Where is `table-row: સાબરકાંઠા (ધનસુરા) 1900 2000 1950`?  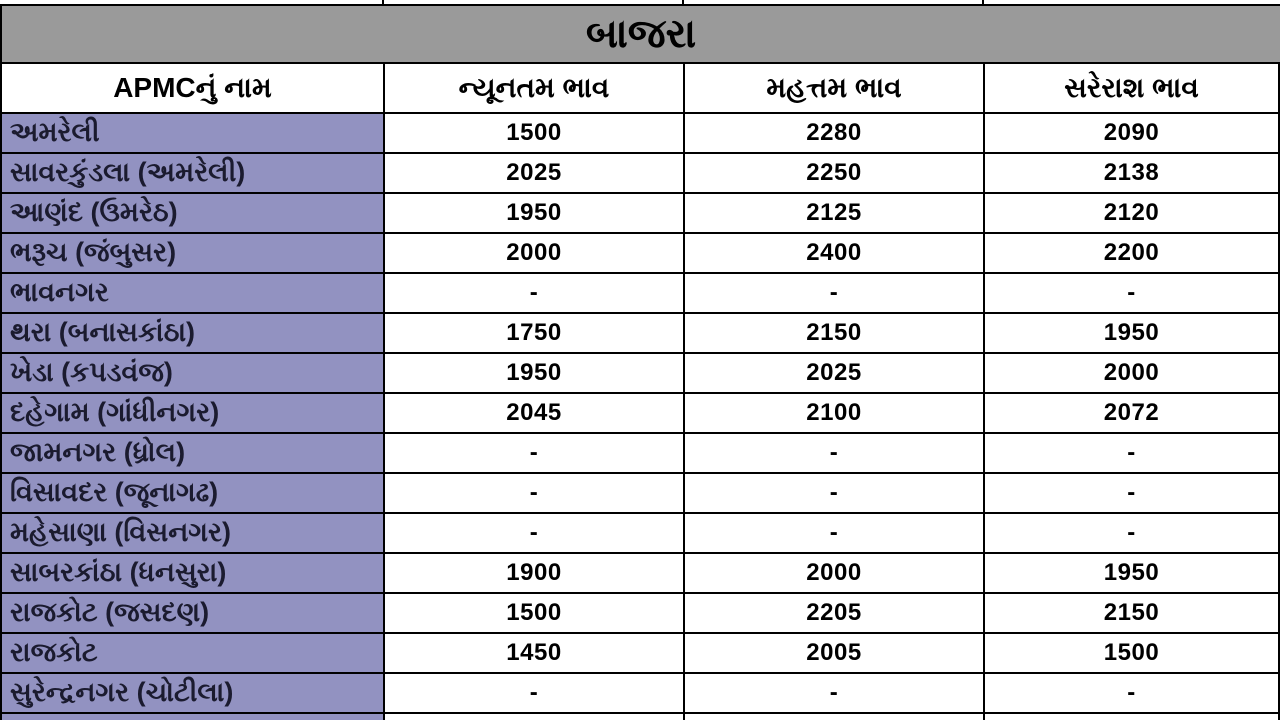
table-row: સાબરકાંઠા (ધનસુરા) 1900 2000 1950 is located at coordinates (640, 574).